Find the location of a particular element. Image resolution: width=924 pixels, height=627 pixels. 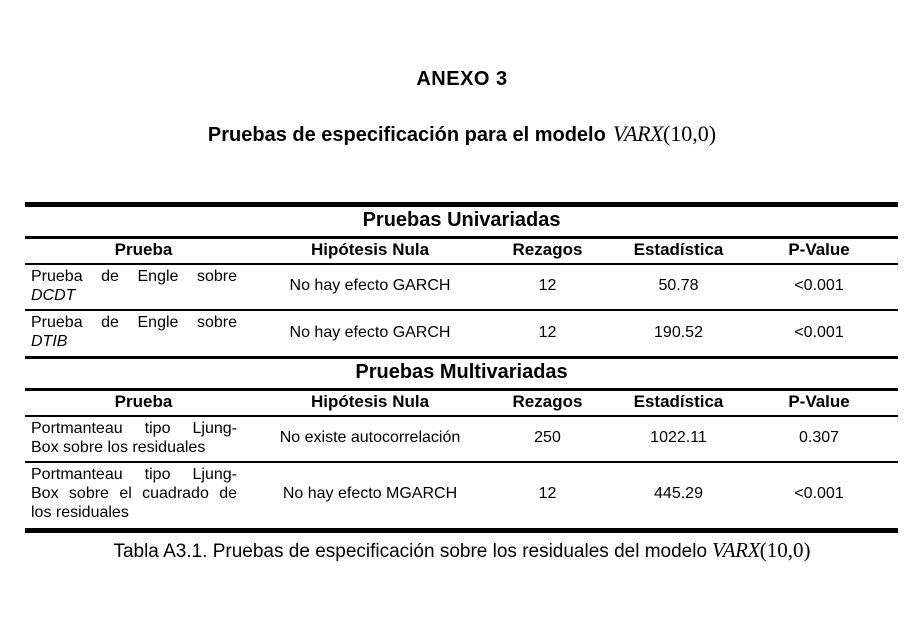

caption-model-math: VARX(10,0) is located at coordinates (761, 550).